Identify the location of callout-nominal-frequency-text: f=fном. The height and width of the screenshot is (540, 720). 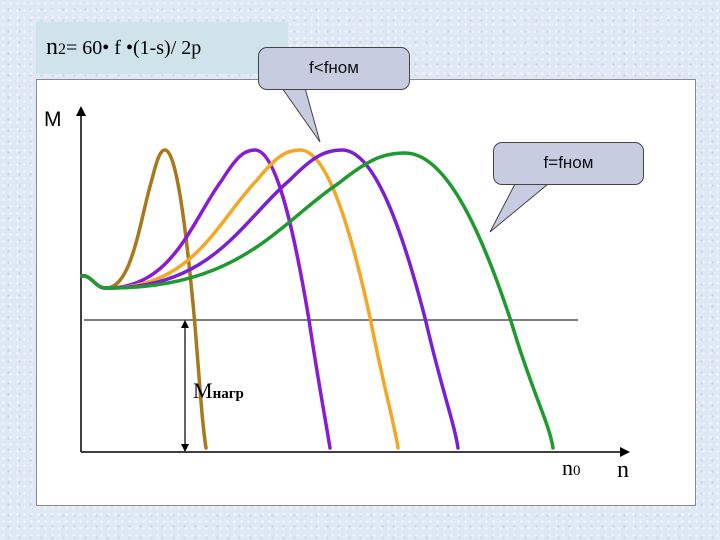
(568, 162).